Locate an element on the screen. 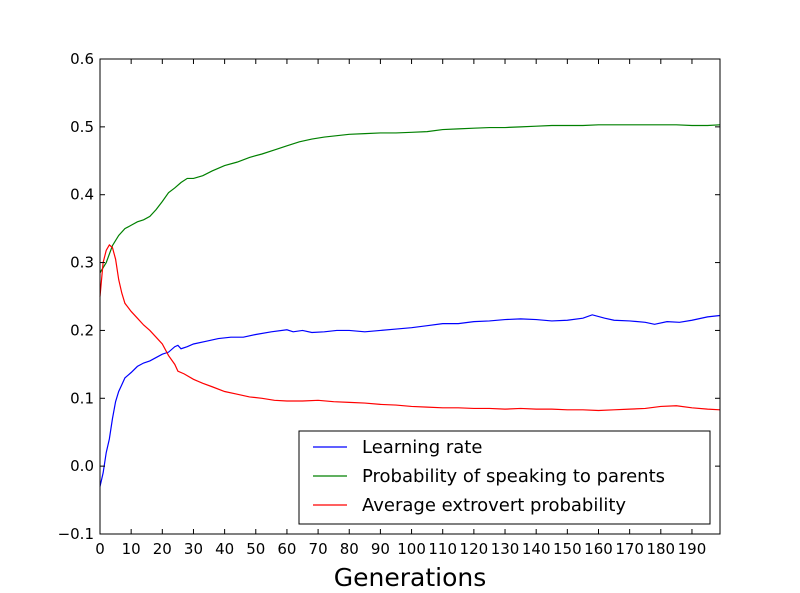 This screenshot has height=593, width=800. legend-label-3: Average extrovert probability is located at coordinates (494, 505).